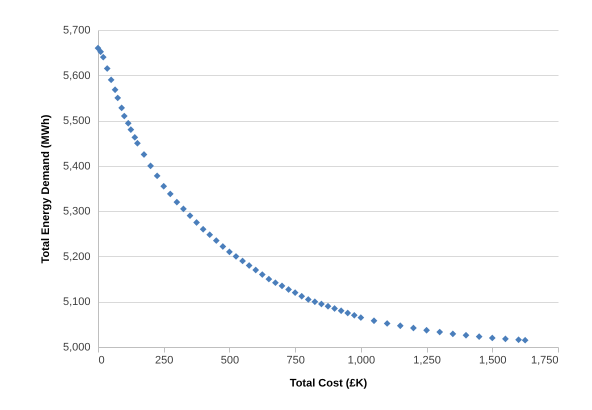  Describe the element at coordinates (76, 348) in the screenshot. I see `y-tick-label: 5,000` at that location.